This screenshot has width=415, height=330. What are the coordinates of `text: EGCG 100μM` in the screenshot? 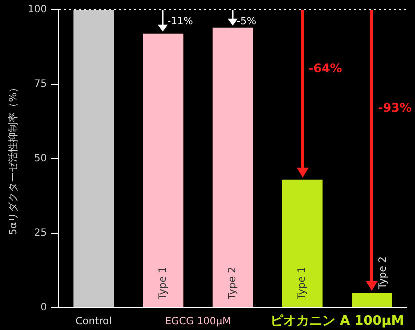 It's located at (198, 322).